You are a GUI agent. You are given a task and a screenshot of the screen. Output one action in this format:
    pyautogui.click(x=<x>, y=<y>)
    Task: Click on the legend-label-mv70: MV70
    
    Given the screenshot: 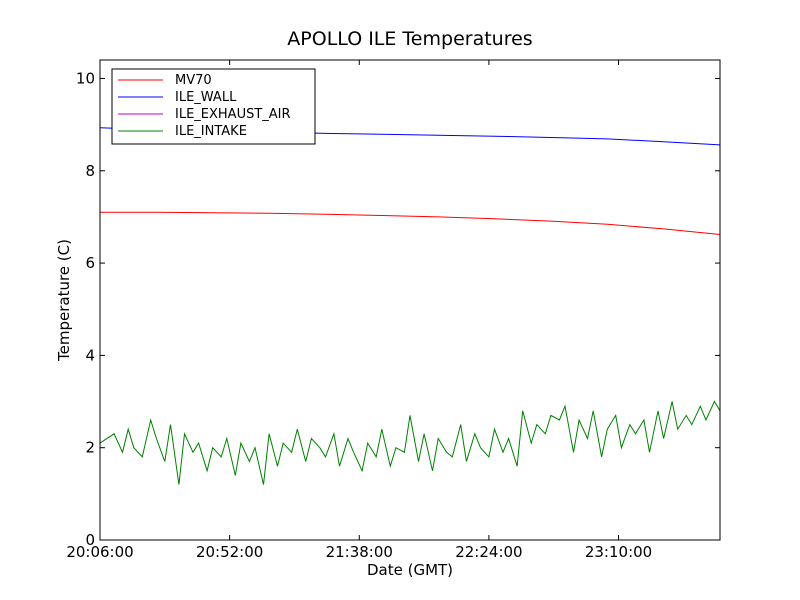 What is the action you would take?
    pyautogui.click(x=193, y=80)
    